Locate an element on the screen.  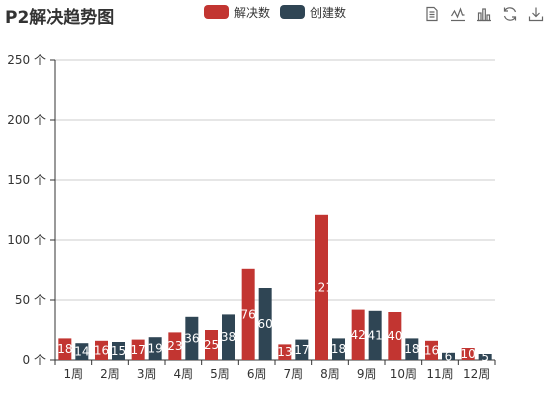
data-label: 10 is located at coordinates (468, 354).